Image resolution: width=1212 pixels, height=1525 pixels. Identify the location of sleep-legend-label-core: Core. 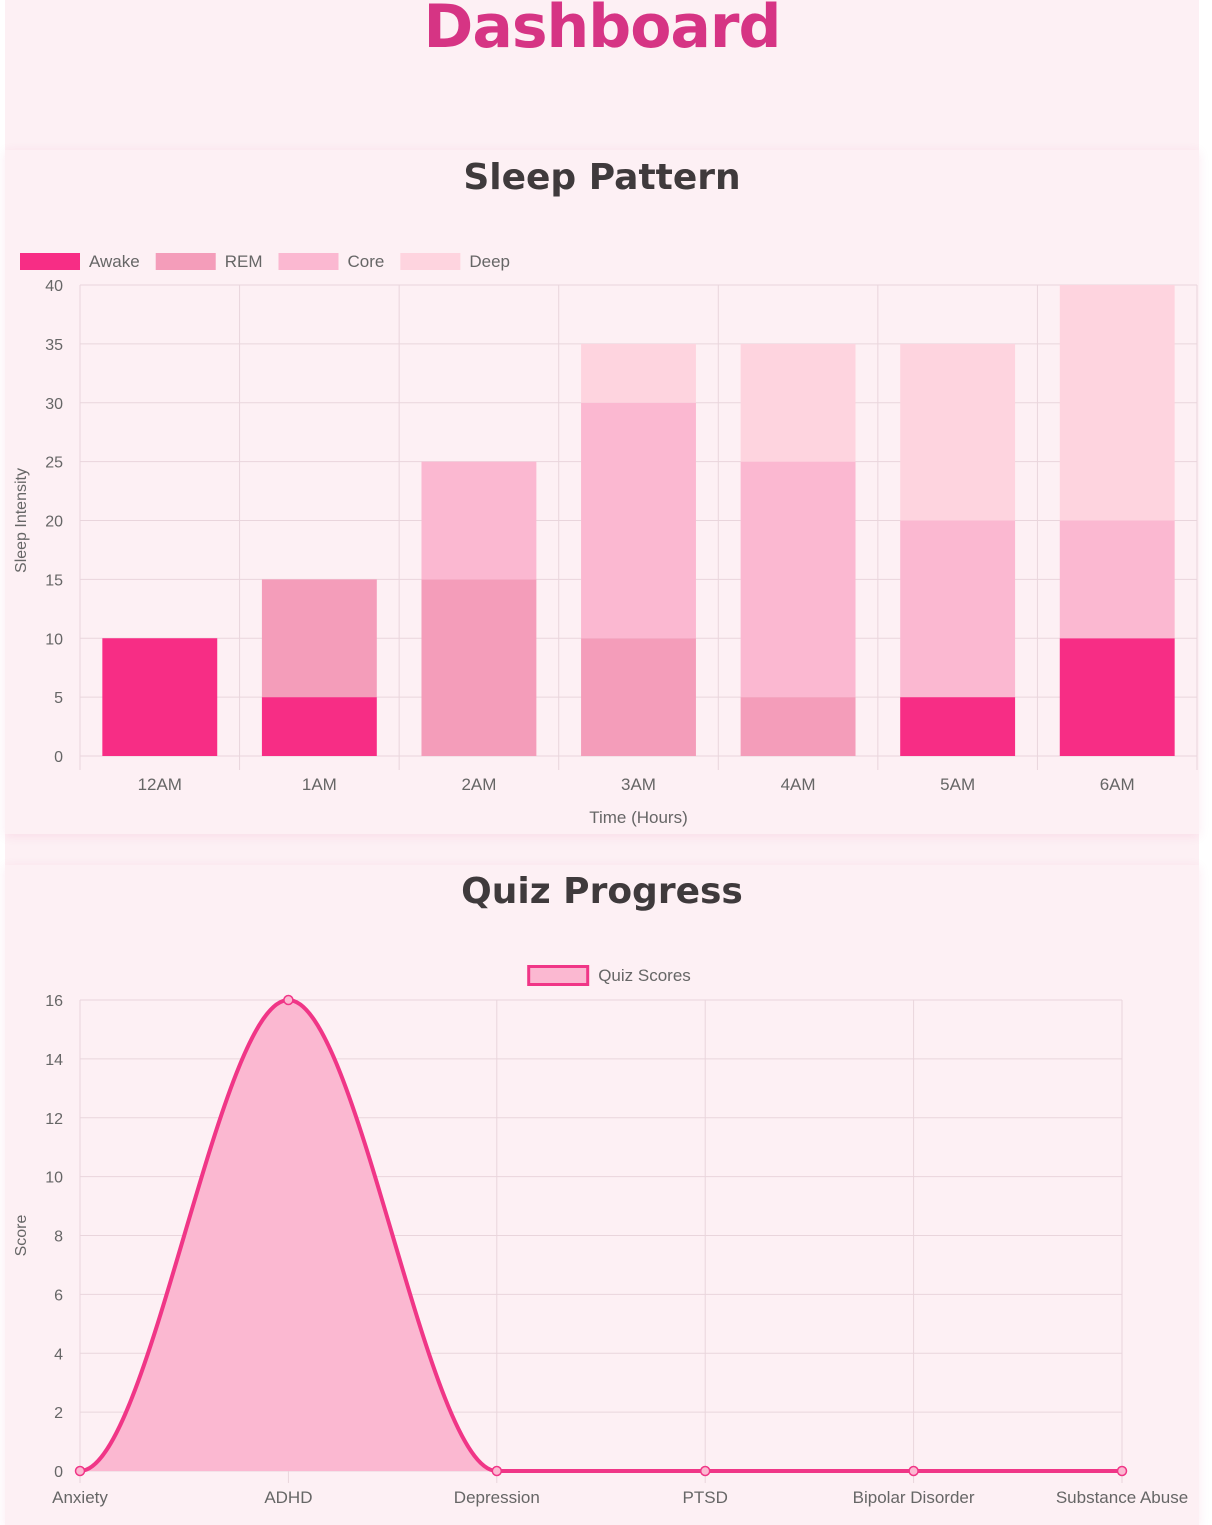
(366, 261).